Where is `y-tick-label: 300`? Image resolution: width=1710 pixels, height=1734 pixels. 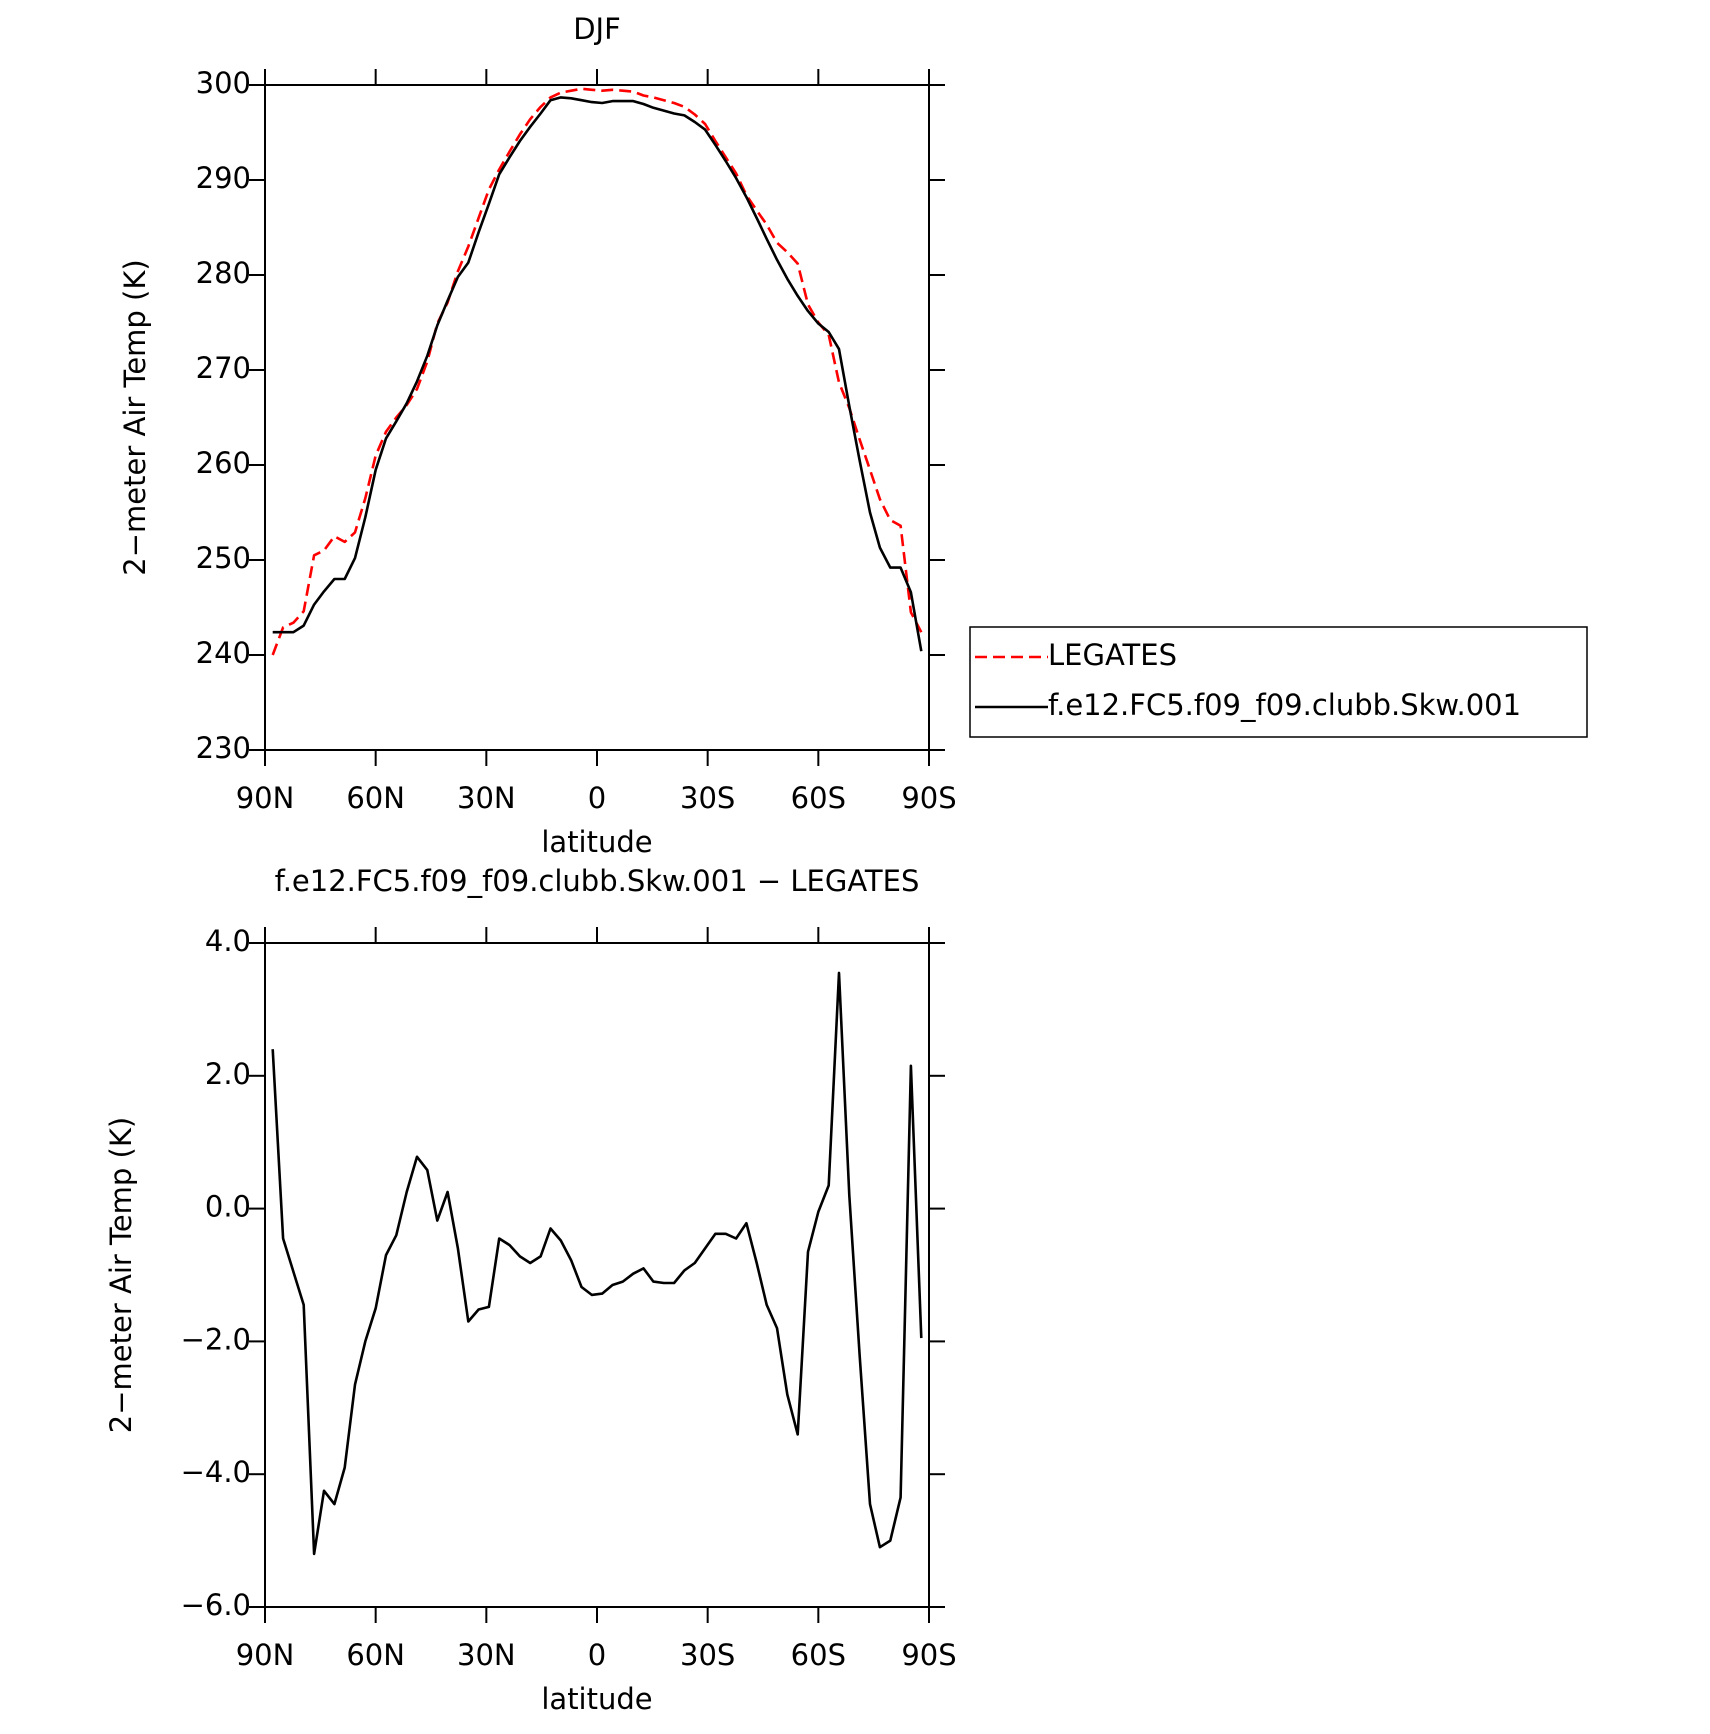 y-tick-label: 300 is located at coordinates (223, 83).